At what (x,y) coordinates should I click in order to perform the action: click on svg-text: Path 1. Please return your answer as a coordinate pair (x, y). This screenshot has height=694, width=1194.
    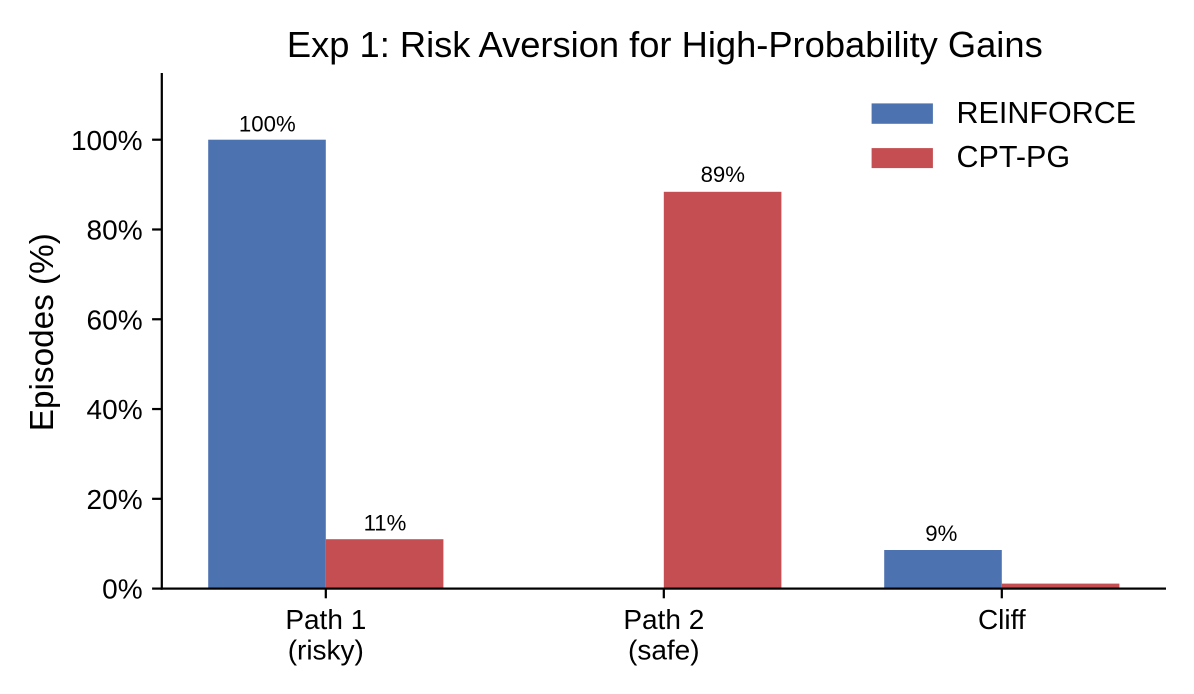
    Looking at the image, I should click on (325, 619).